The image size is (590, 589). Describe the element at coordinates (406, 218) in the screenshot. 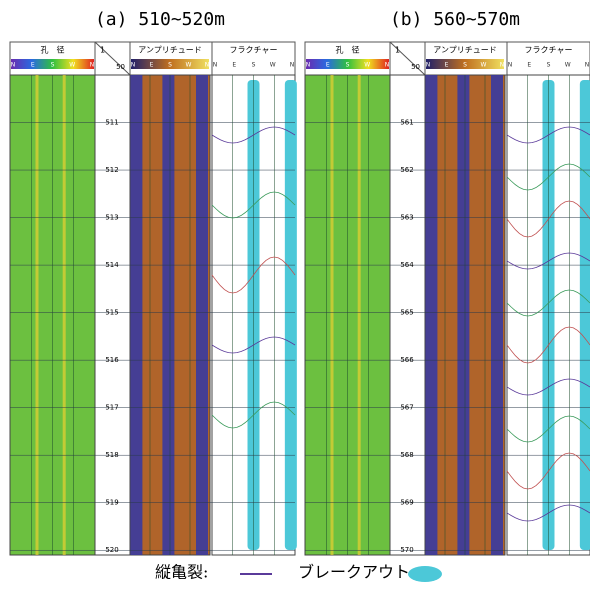

I see `depth-label: 563` at that location.